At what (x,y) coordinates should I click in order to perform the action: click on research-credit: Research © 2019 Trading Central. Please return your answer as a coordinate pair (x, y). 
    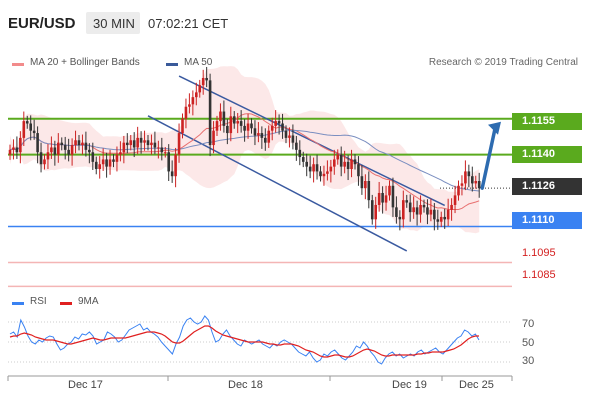
    Looking at the image, I should click on (503, 62).